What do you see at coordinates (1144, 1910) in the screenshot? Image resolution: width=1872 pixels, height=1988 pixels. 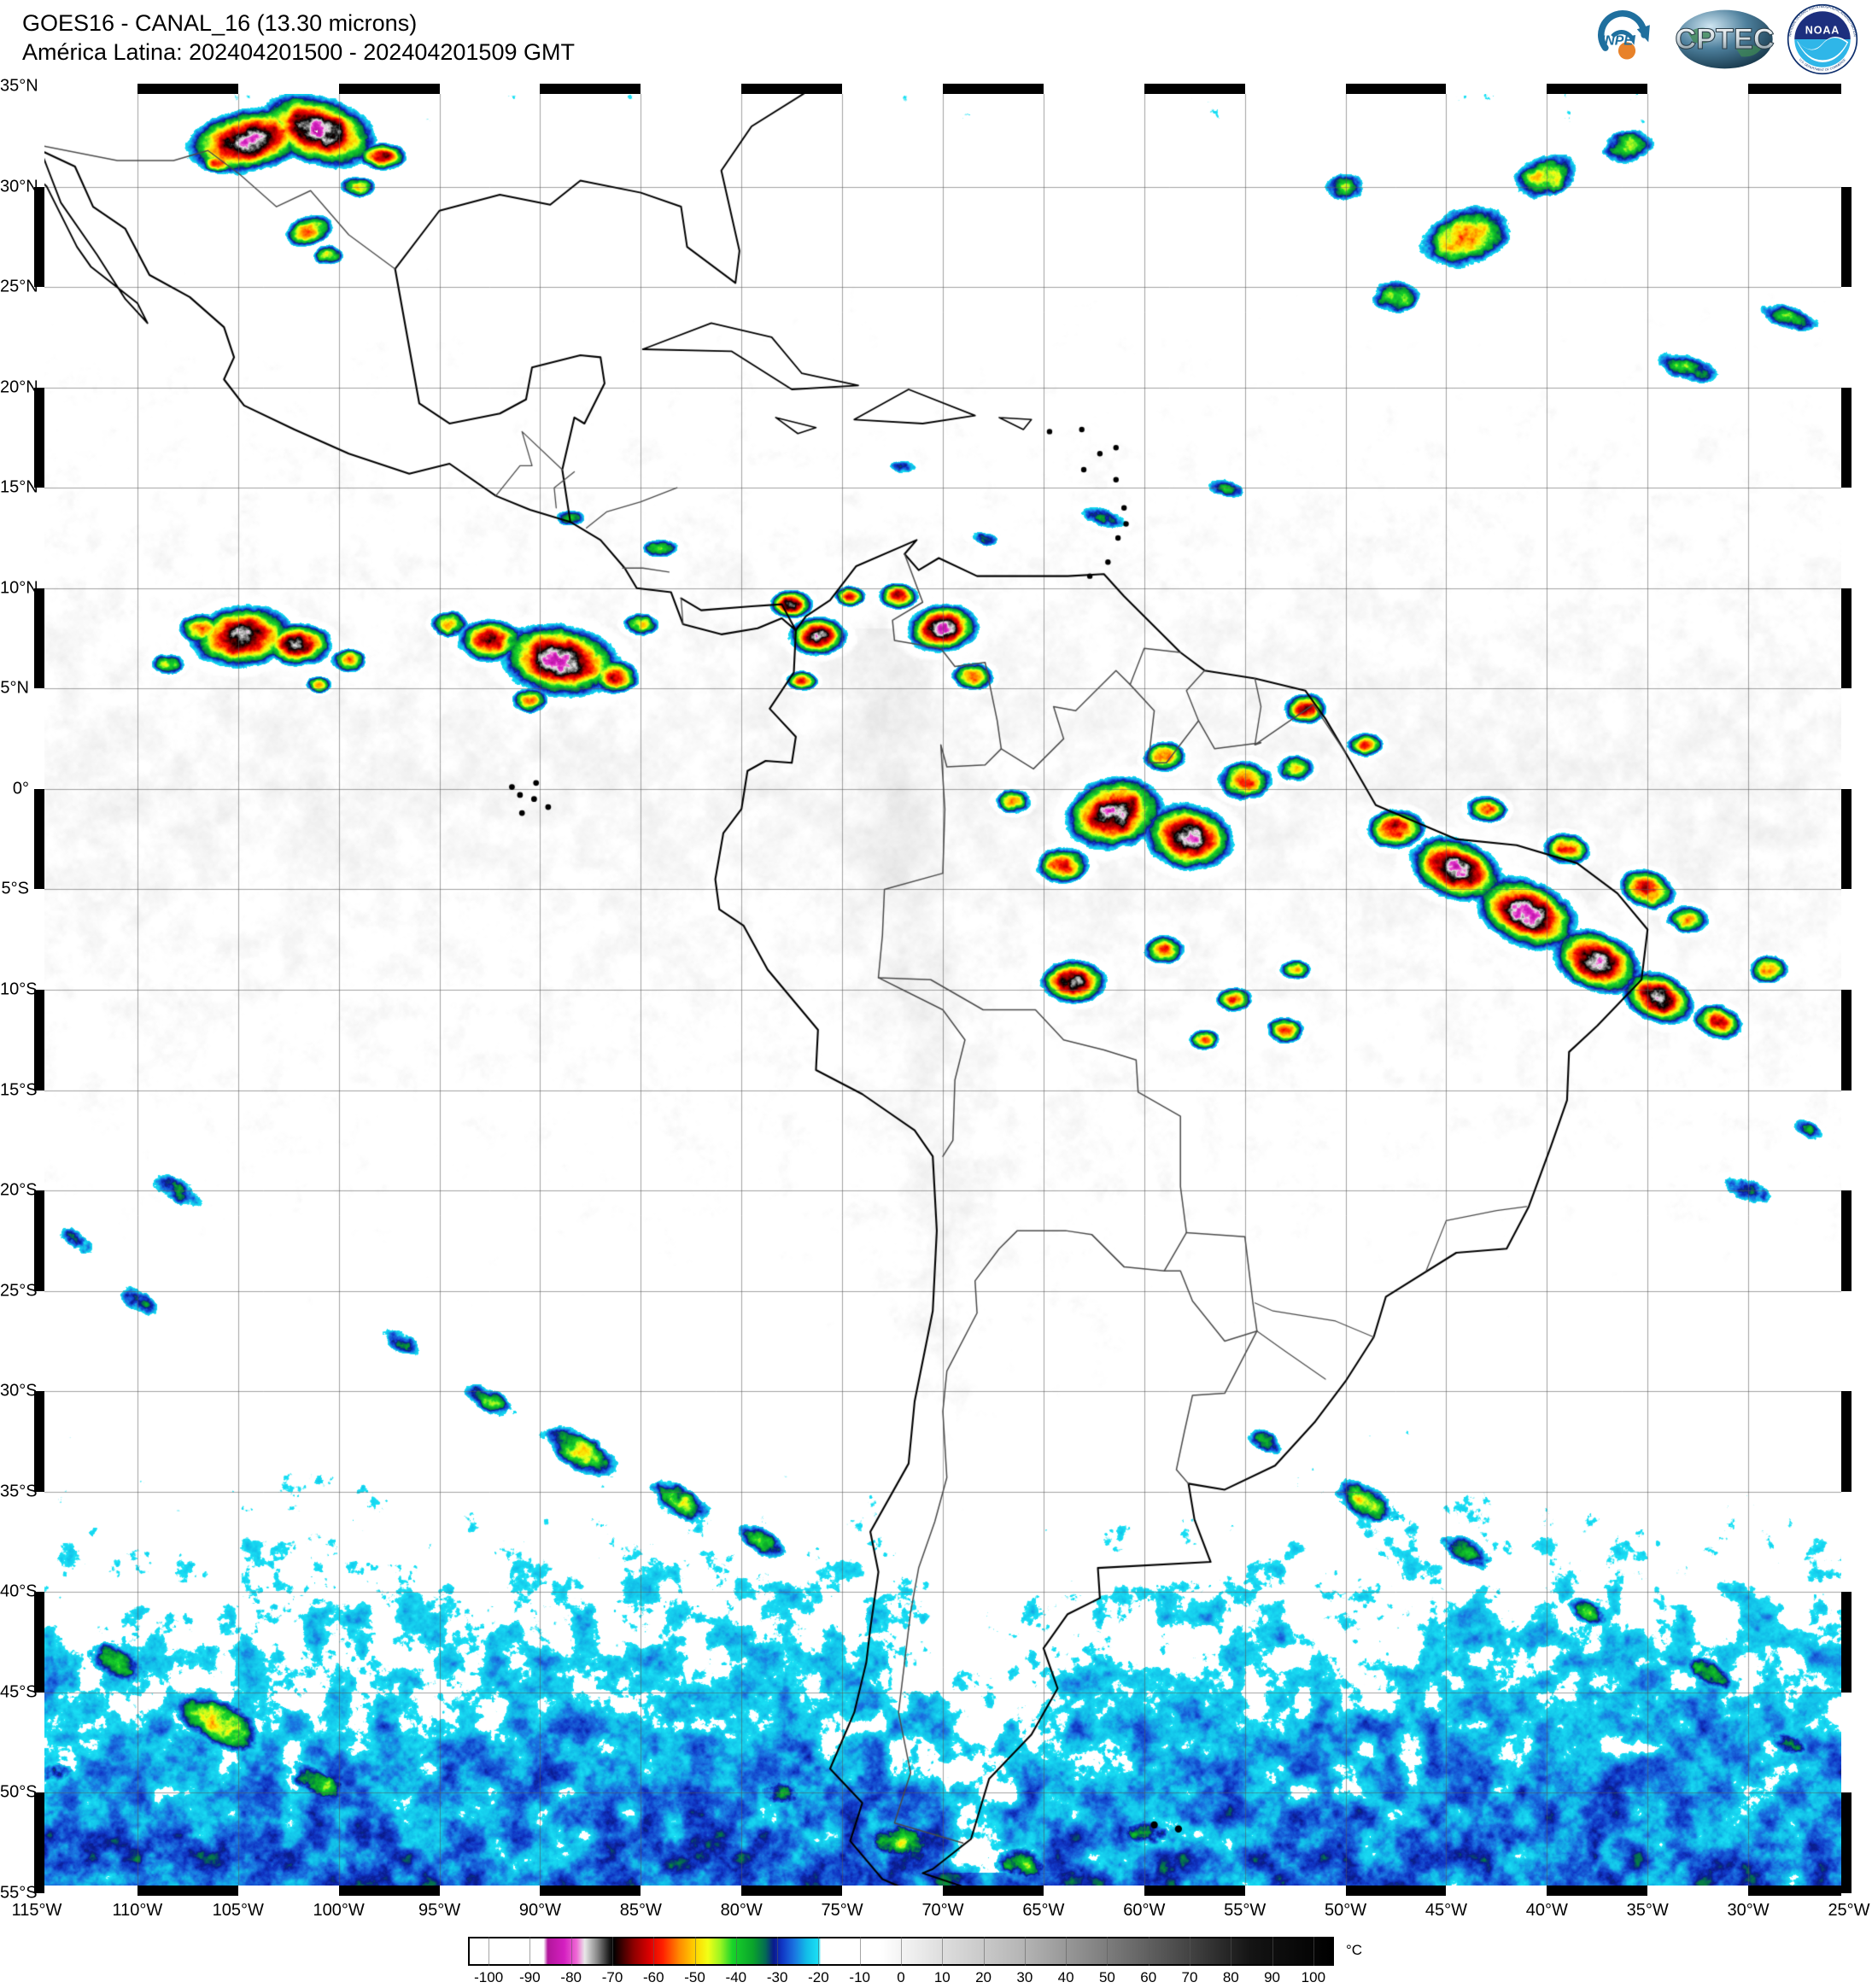 I see `lon-tick-label: 60°W` at bounding box center [1144, 1910].